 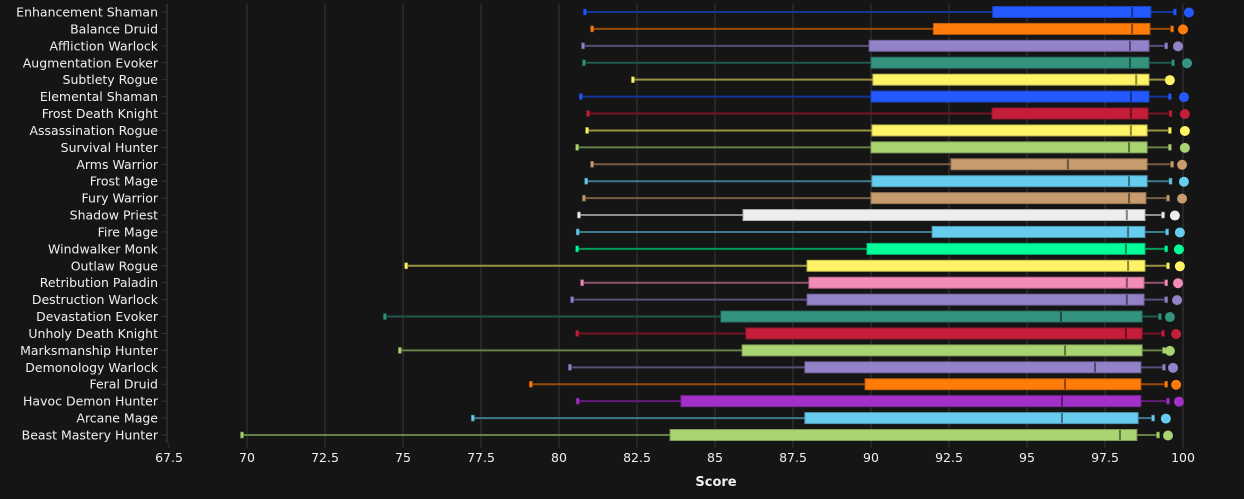 What do you see at coordinates (403, 457) in the screenshot?
I see `x-tick-label: 75` at bounding box center [403, 457].